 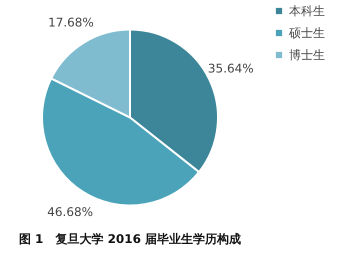 What do you see at coordinates (130, 239) in the screenshot?
I see `text: 图 1 复旦大学 2016 届毕业生学历构成` at bounding box center [130, 239].